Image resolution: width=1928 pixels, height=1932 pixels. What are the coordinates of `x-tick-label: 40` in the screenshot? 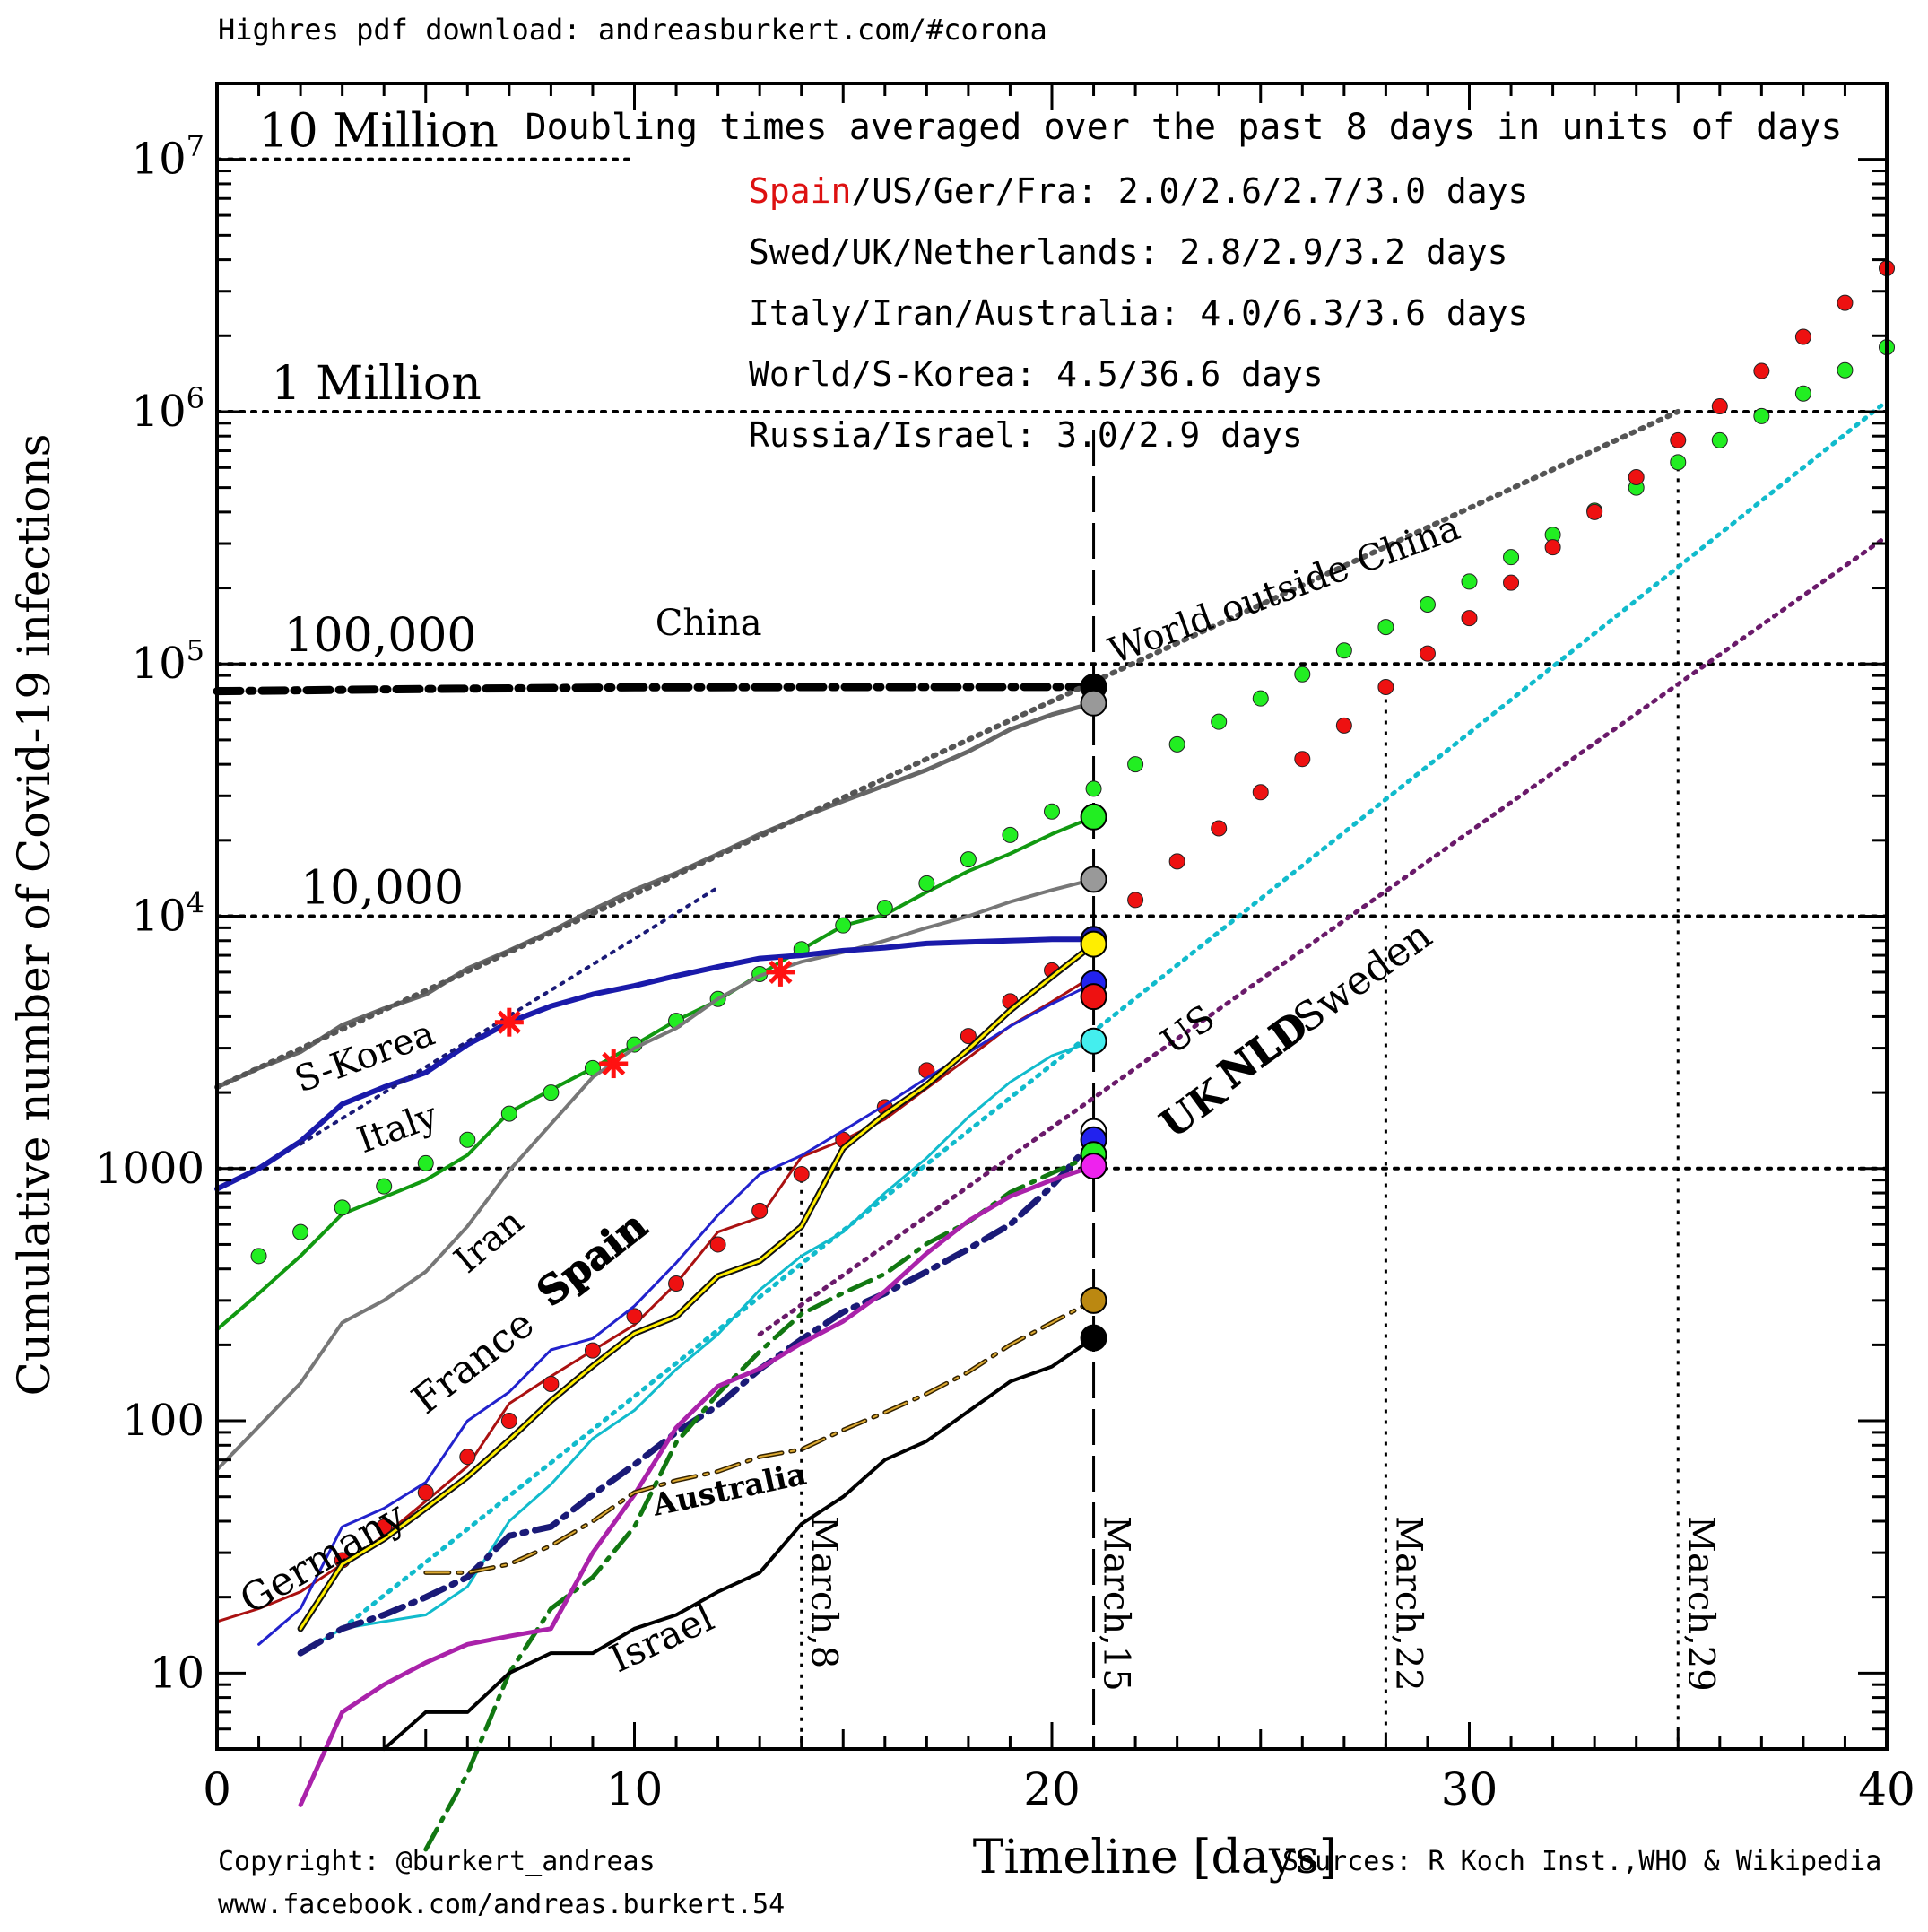 It's located at (1886, 1789).